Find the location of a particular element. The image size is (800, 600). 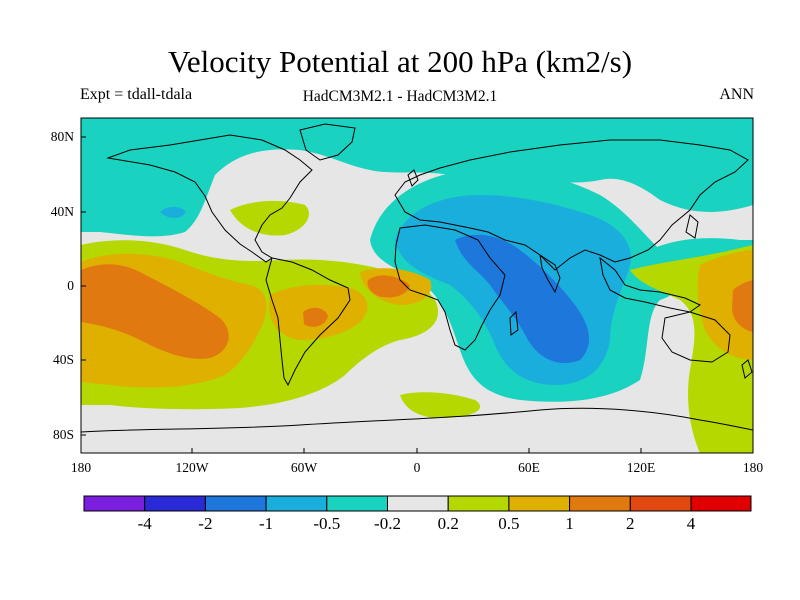

coast-uk is located at coordinates (413, 178).